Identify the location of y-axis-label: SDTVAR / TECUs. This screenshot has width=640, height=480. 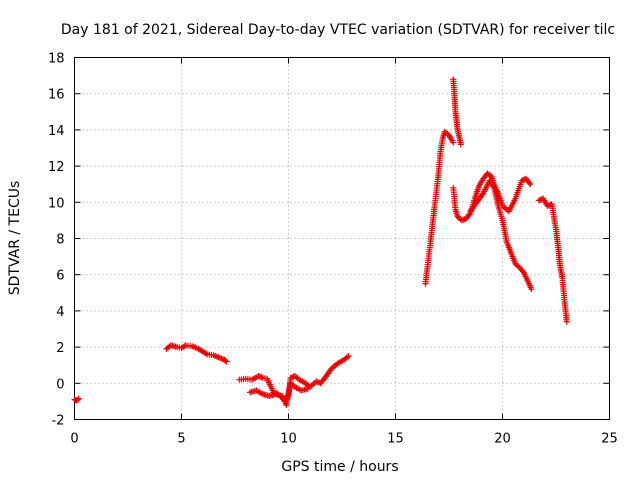
(15, 238).